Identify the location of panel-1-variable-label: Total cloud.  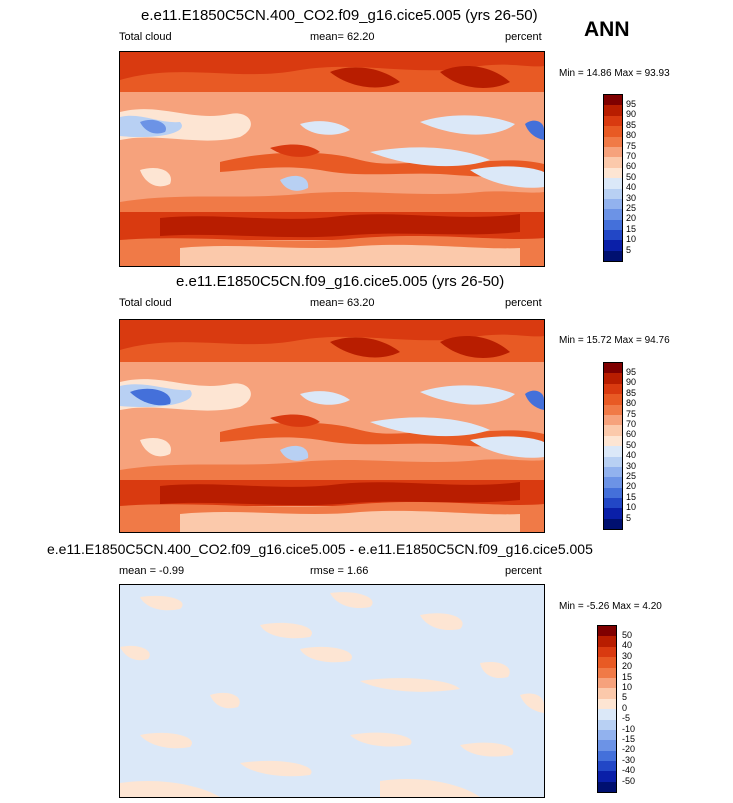
(145, 37).